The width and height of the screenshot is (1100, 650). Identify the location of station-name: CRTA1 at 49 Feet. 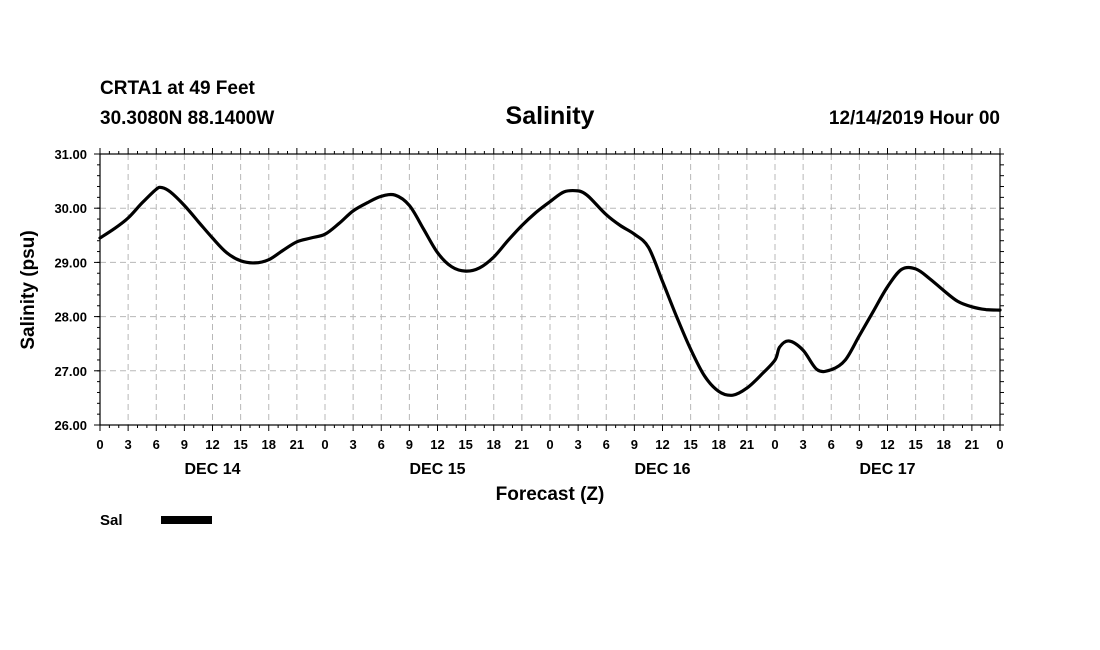
(178, 88).